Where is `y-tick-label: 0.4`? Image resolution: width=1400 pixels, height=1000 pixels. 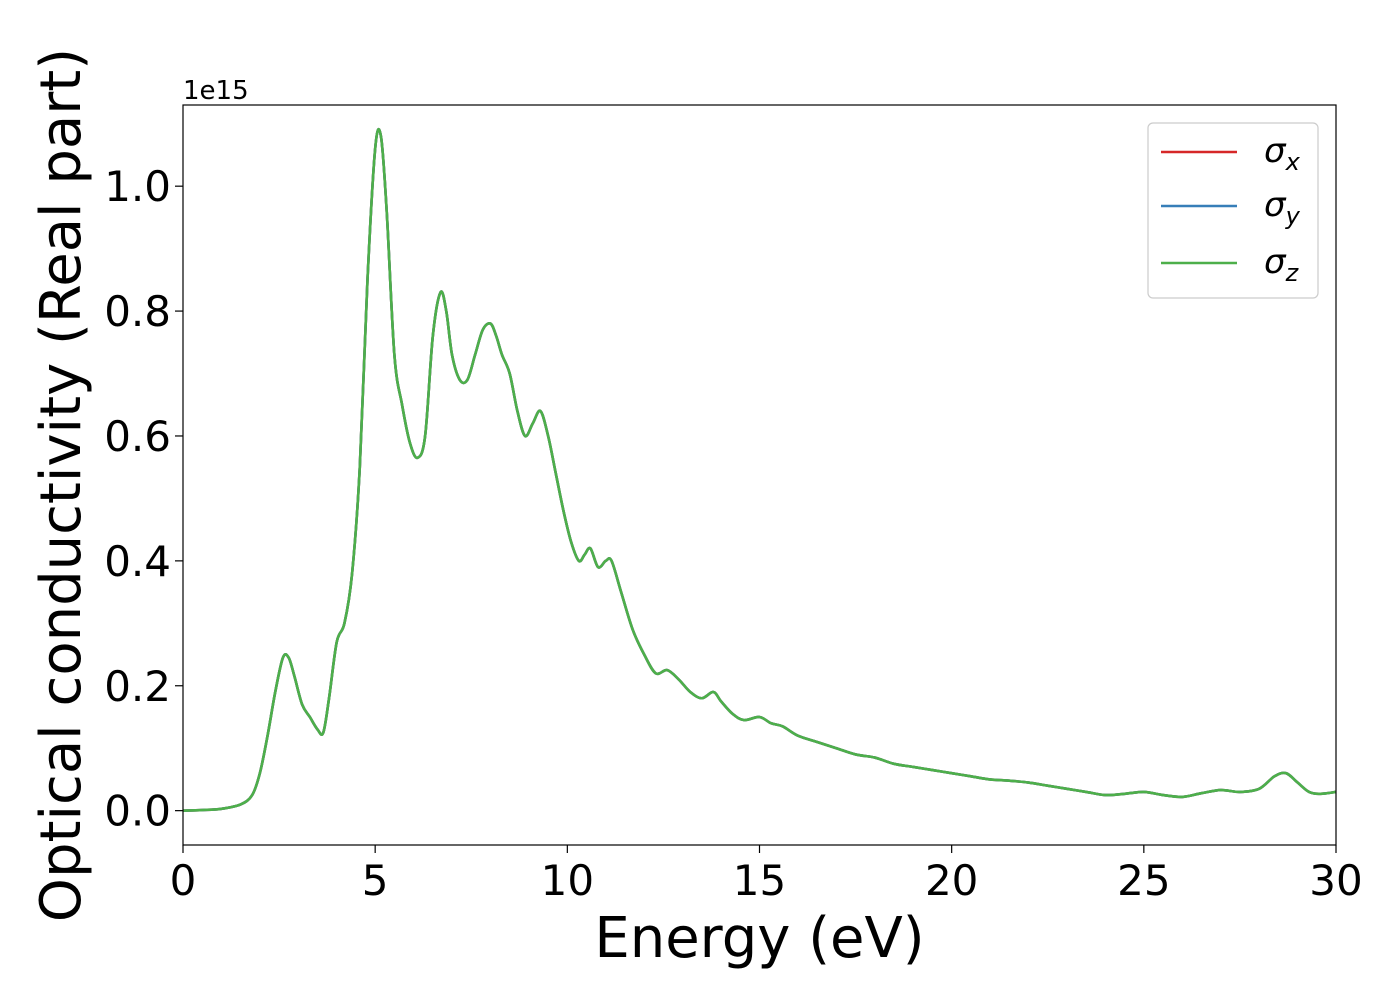
y-tick-label: 0.4 is located at coordinates (137, 561).